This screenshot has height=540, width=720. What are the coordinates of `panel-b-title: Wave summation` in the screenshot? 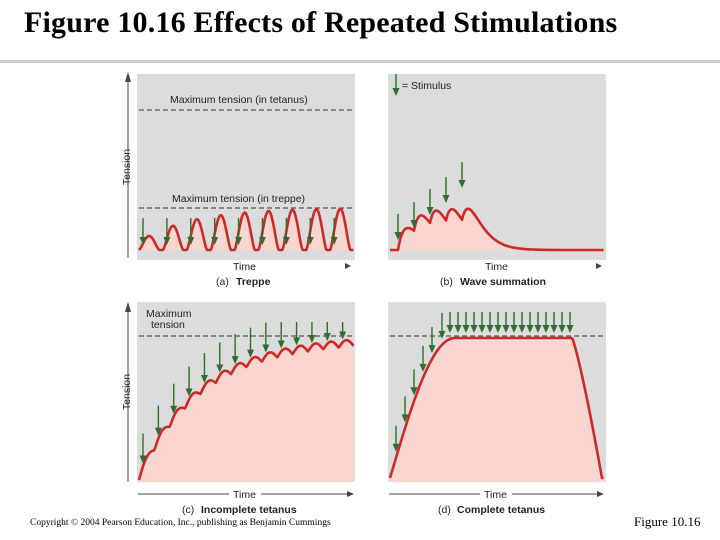 It's located at (503, 282).